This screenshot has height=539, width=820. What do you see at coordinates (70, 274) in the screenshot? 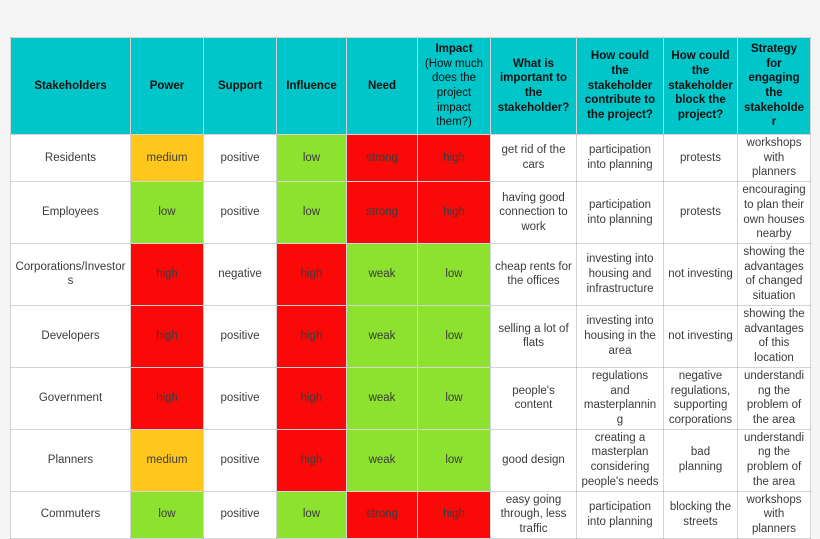
I see `stakeholder-name-cell: Corporations/Investors` at bounding box center [70, 274].